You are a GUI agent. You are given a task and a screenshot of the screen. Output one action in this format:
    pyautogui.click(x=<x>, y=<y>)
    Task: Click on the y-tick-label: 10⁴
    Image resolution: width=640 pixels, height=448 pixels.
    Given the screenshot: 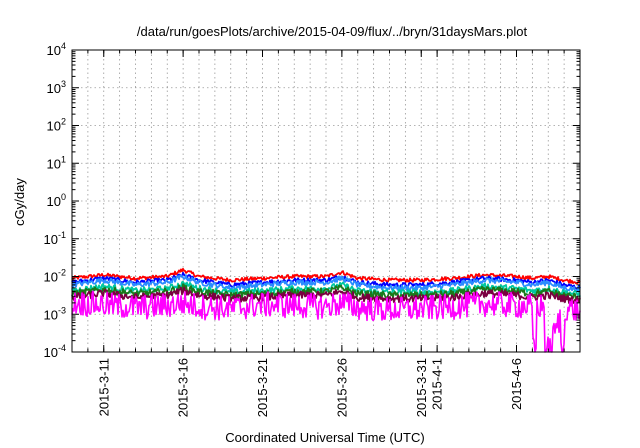 What is the action you would take?
    pyautogui.click(x=56, y=49)
    